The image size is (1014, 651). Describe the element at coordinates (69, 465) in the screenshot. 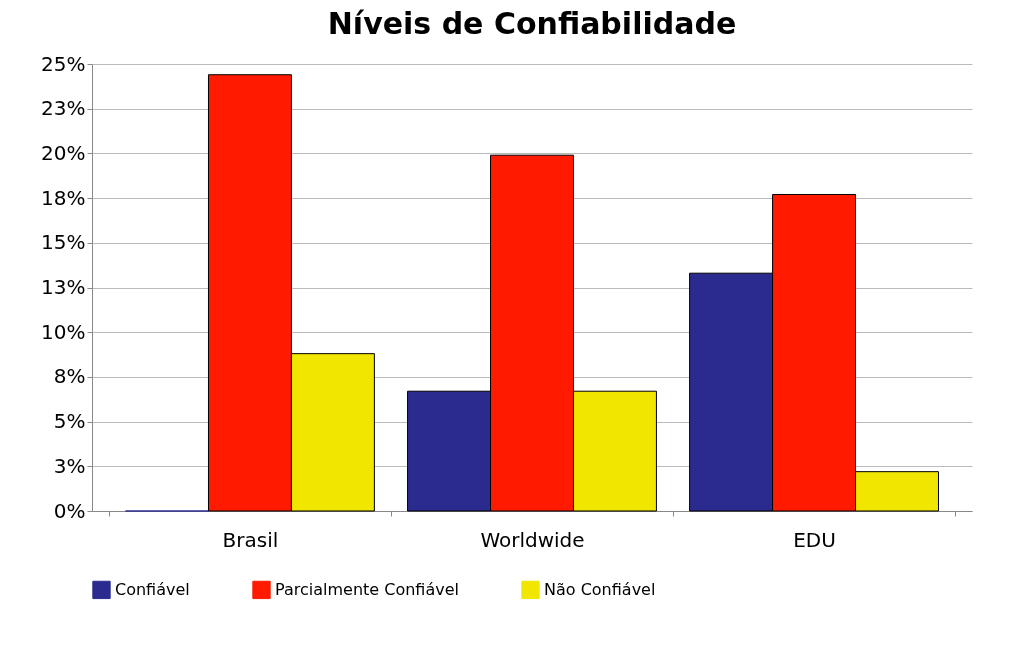

I see `y-tick-label: 3%` at that location.